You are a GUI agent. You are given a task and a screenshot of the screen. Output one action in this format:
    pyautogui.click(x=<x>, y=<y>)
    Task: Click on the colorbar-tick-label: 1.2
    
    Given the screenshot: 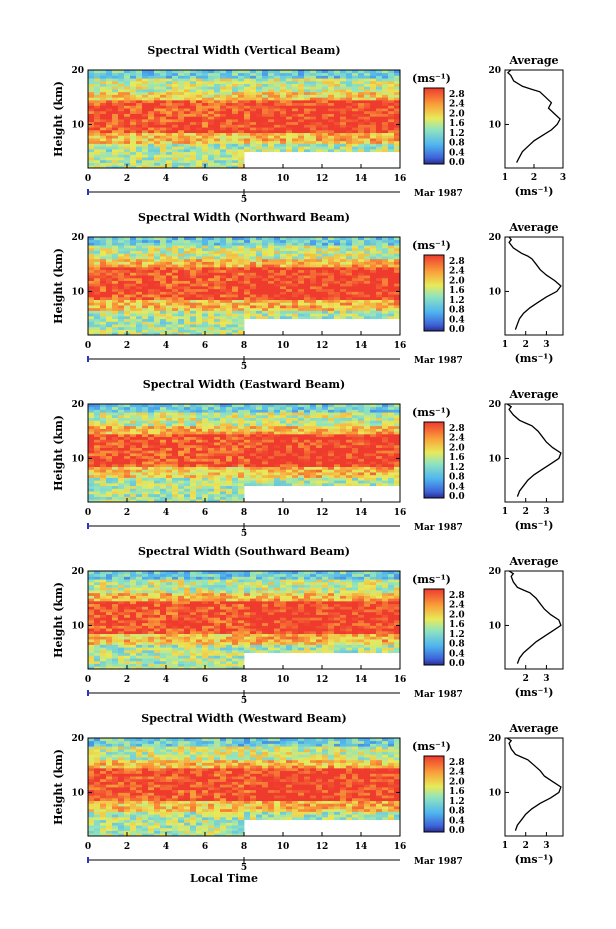 What is the action you would take?
    pyautogui.click(x=457, y=134)
    